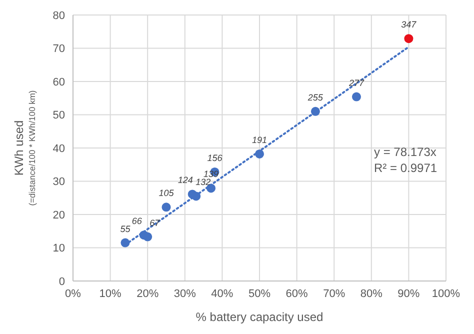  I want to click on annotation: 255, so click(315, 97).